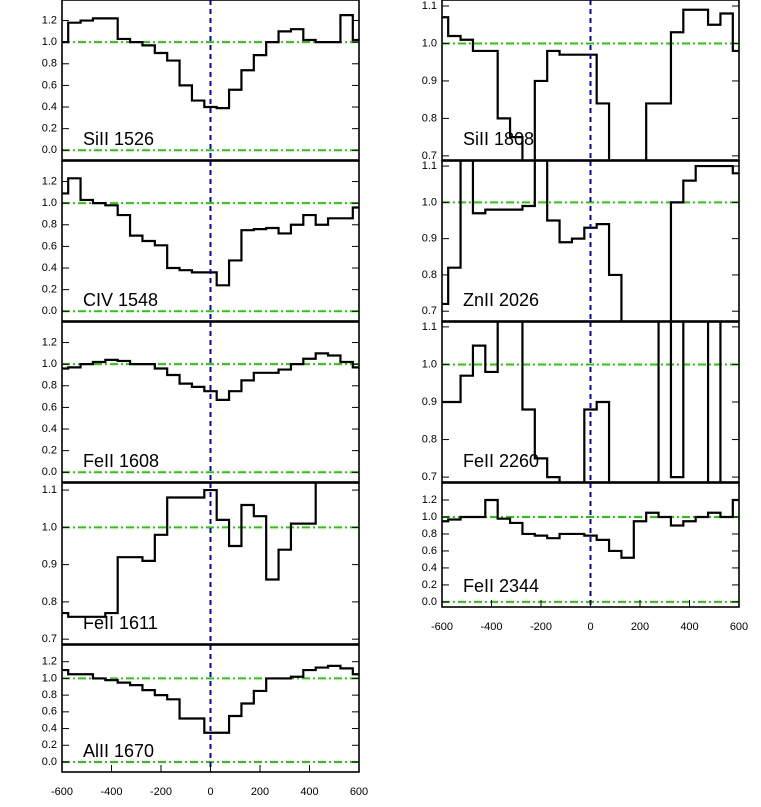 The height and width of the screenshot is (807, 761). I want to click on panel: 0.7 0.8 0.9 1.0 1.1 SiII 1808, so click(581, 81).